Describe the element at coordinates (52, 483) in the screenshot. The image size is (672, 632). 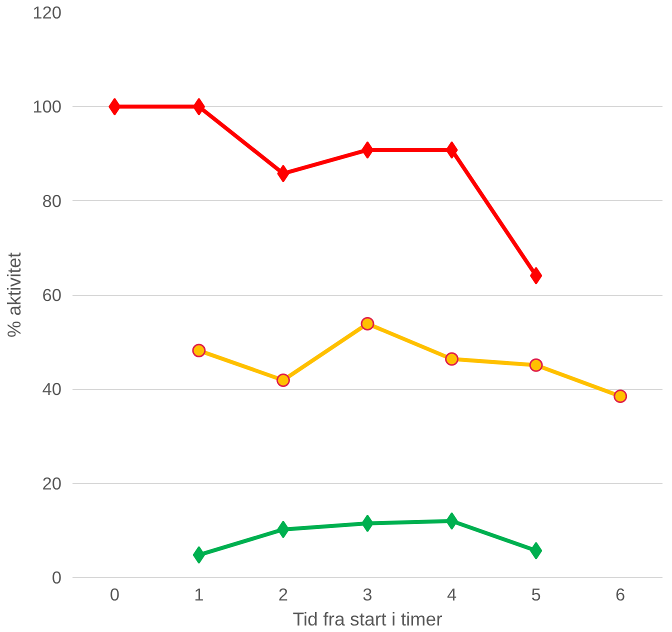
I see `y-tick-label: 20` at that location.